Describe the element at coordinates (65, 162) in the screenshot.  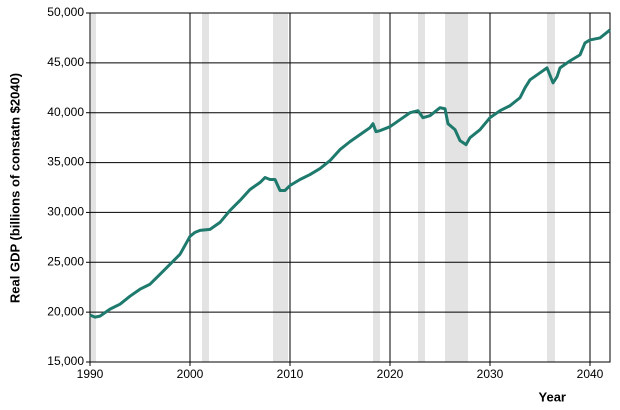
I see `y-tick-label: 35,000` at that location.